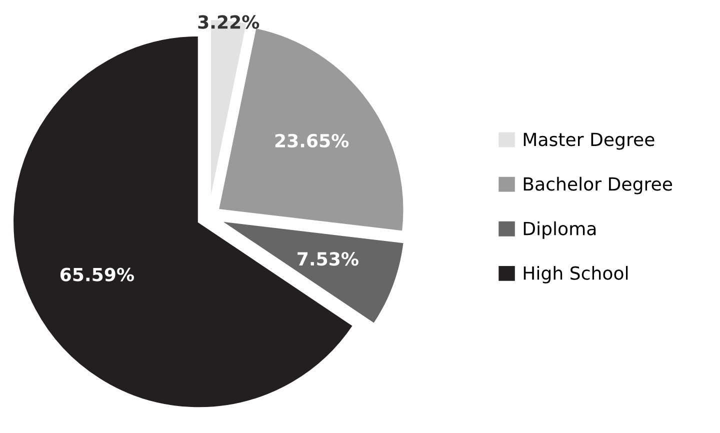 Image resolution: width=720 pixels, height=433 pixels. Describe the element at coordinates (312, 141) in the screenshot. I see `data-label: 23.65%` at that location.